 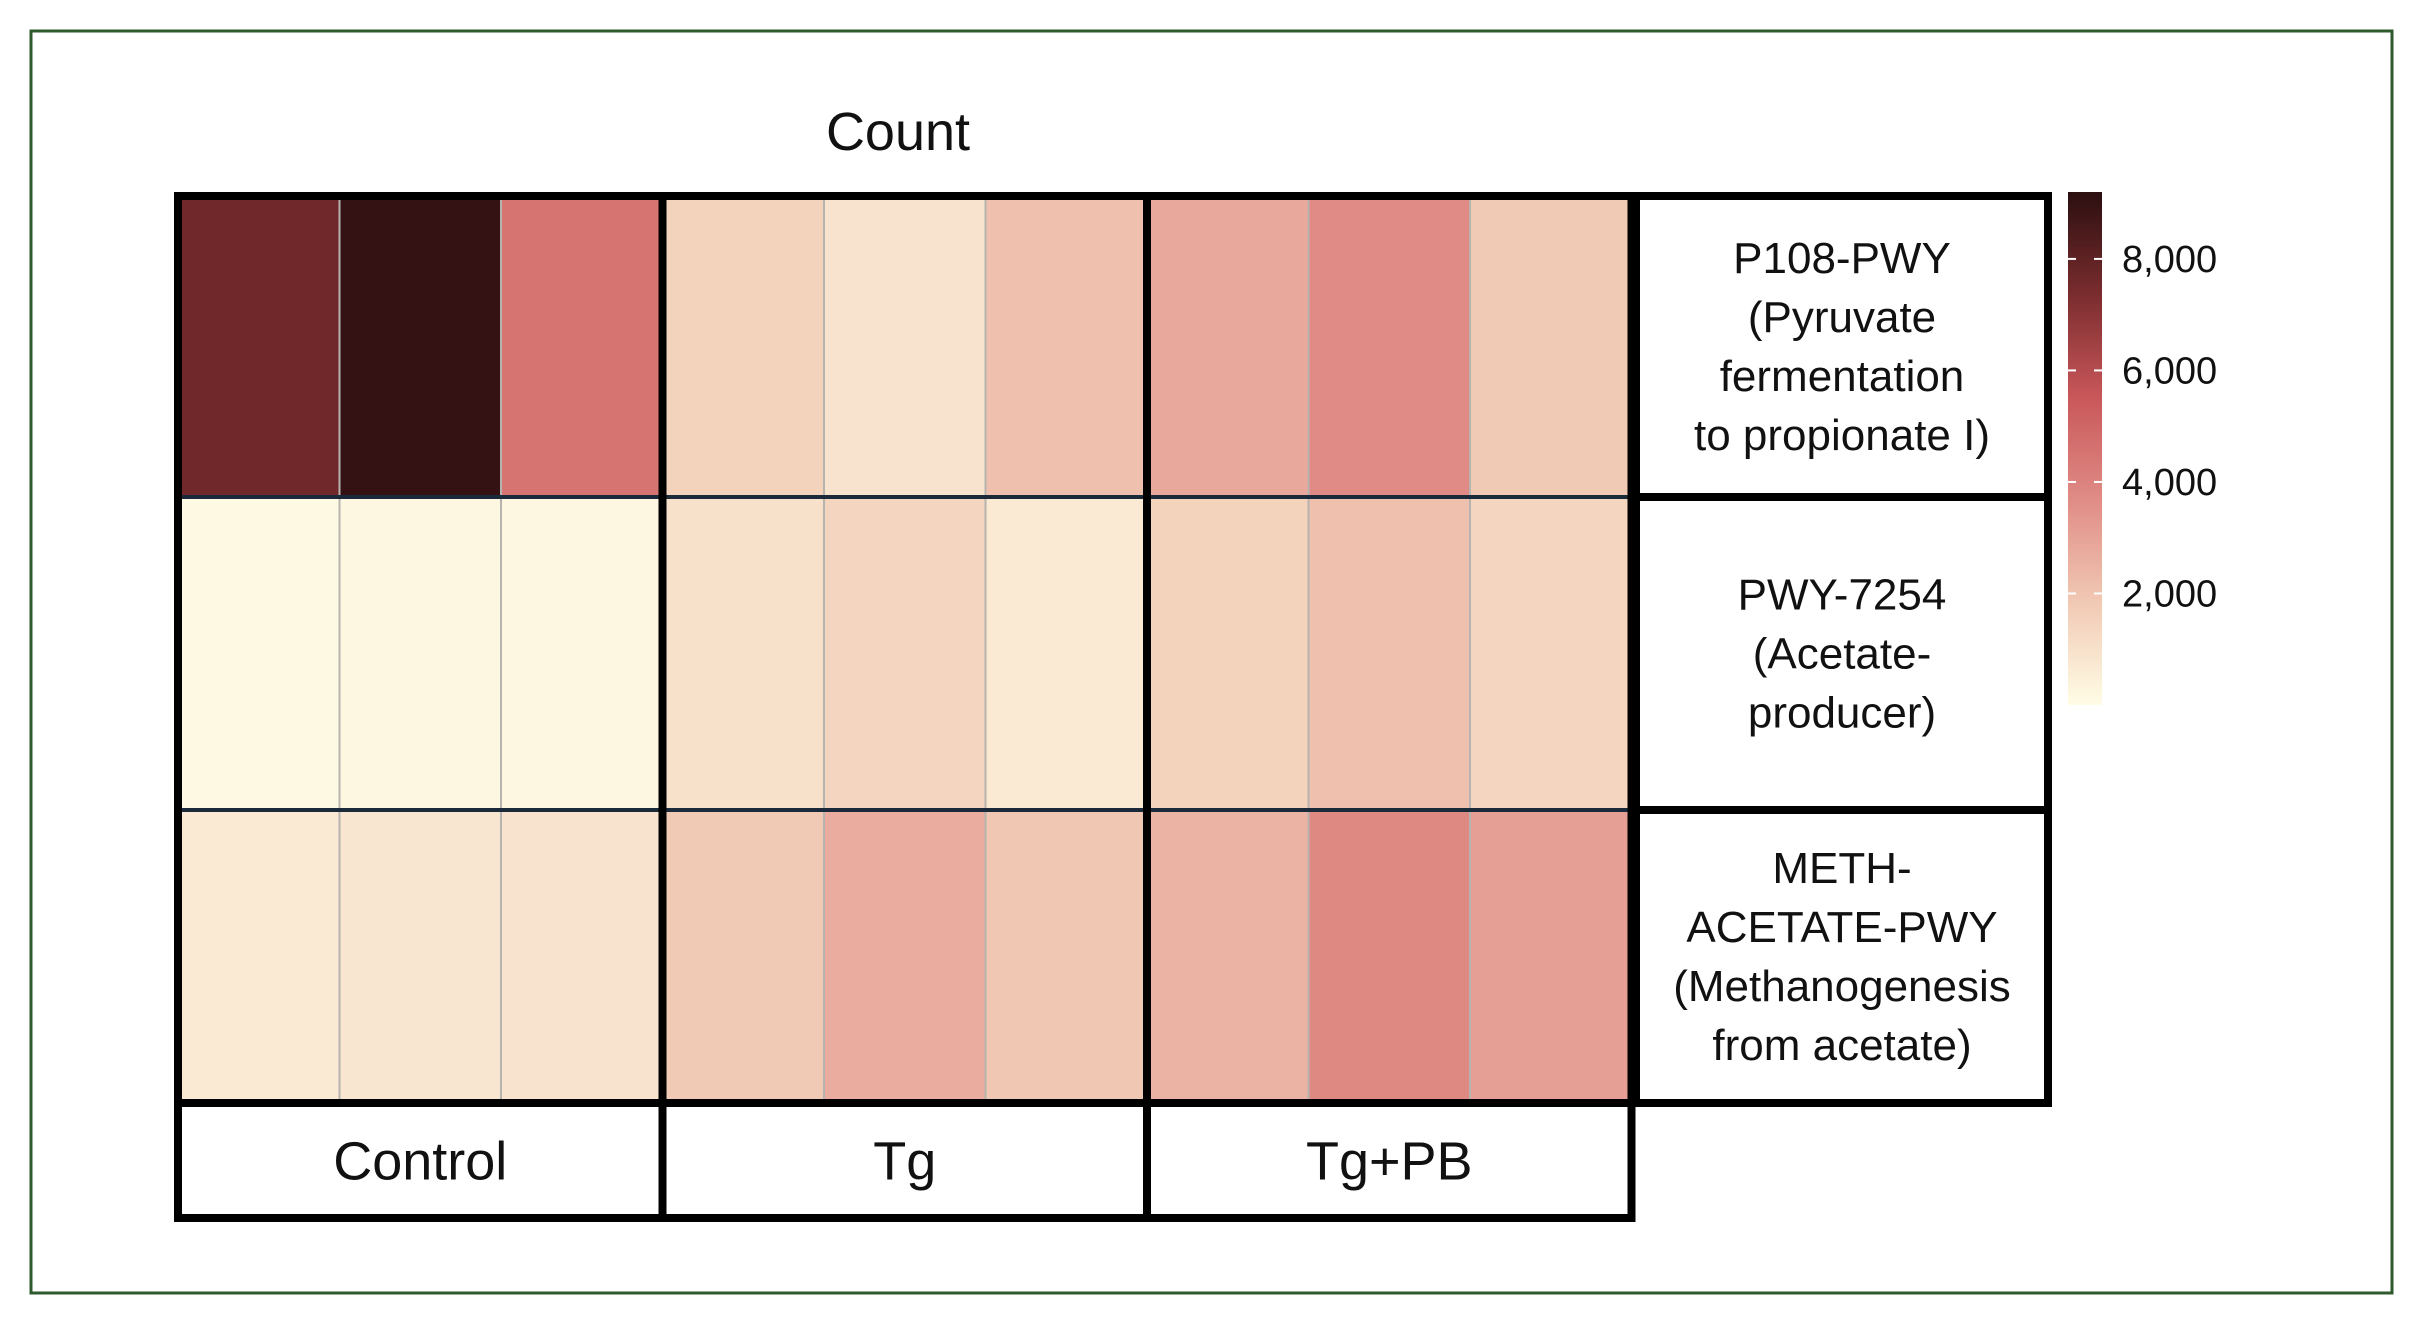 I want to click on colorbar-gradient, so click(x=2085, y=448).